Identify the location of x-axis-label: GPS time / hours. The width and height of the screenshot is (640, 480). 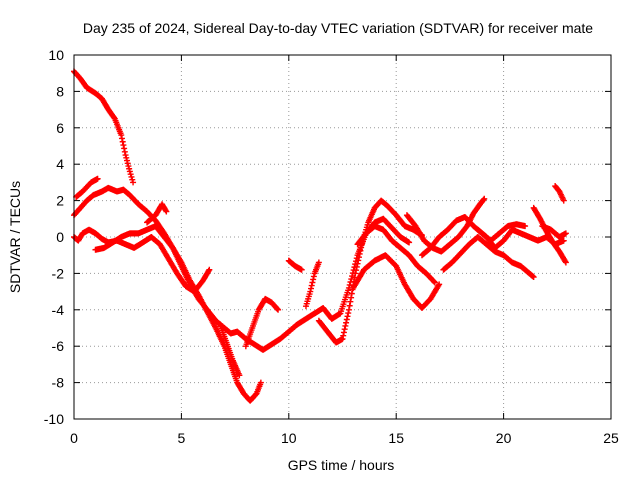
(341, 465).